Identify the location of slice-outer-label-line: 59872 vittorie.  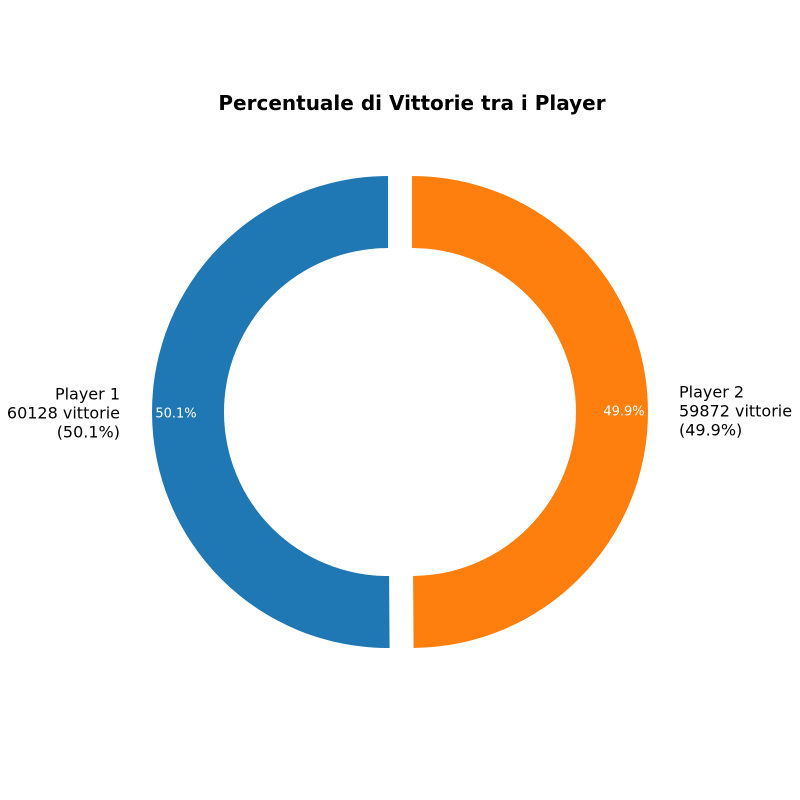
(735, 411).